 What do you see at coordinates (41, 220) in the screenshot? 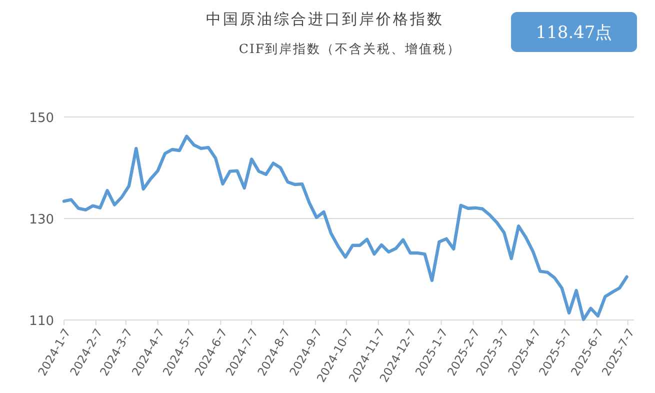
I see `y-tick-label: 130` at bounding box center [41, 220].